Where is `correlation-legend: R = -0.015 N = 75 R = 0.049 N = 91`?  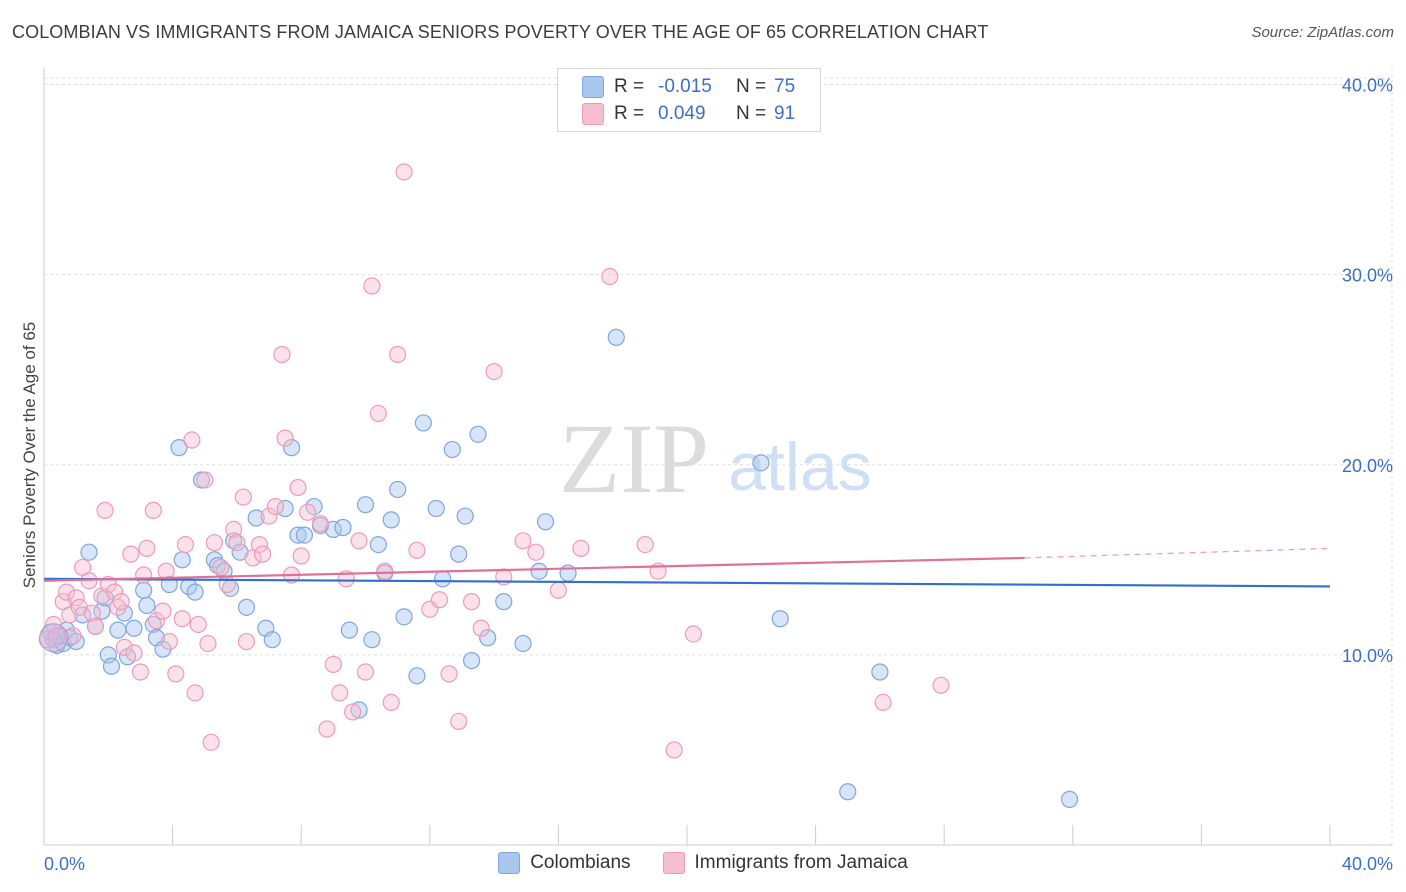 correlation-legend: R = -0.015 N = 75 R = 0.049 N = 91 is located at coordinates (689, 100).